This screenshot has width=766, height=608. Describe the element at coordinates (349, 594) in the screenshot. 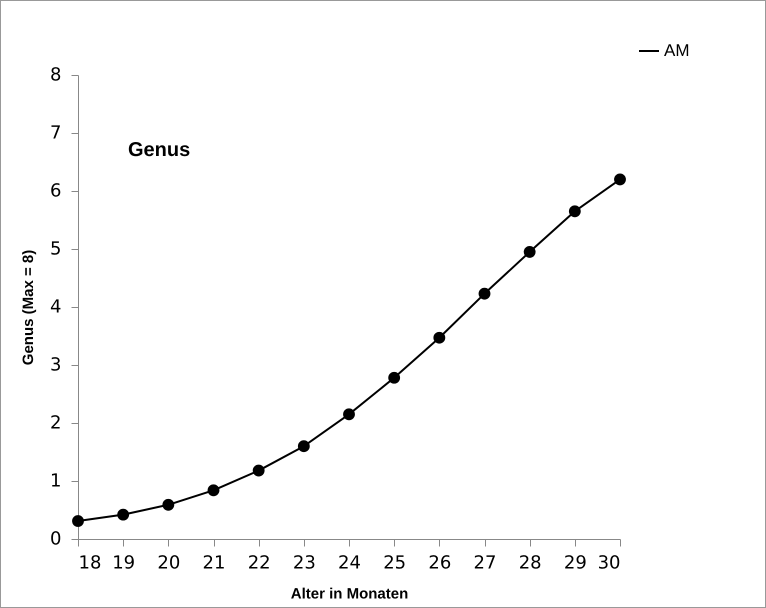

I see `x-axis-title: Alter in Monaten` at that location.